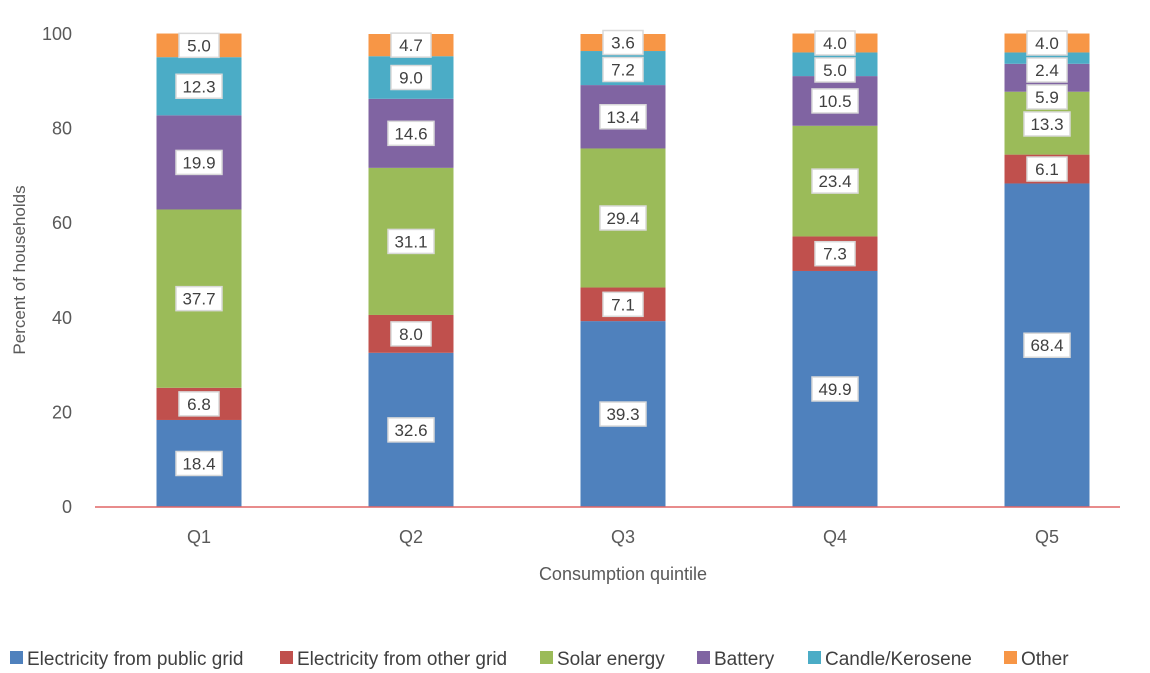 Image resolution: width=1150 pixels, height=673 pixels. What do you see at coordinates (62, 318) in the screenshot?
I see `y-tick-label: 40` at bounding box center [62, 318].